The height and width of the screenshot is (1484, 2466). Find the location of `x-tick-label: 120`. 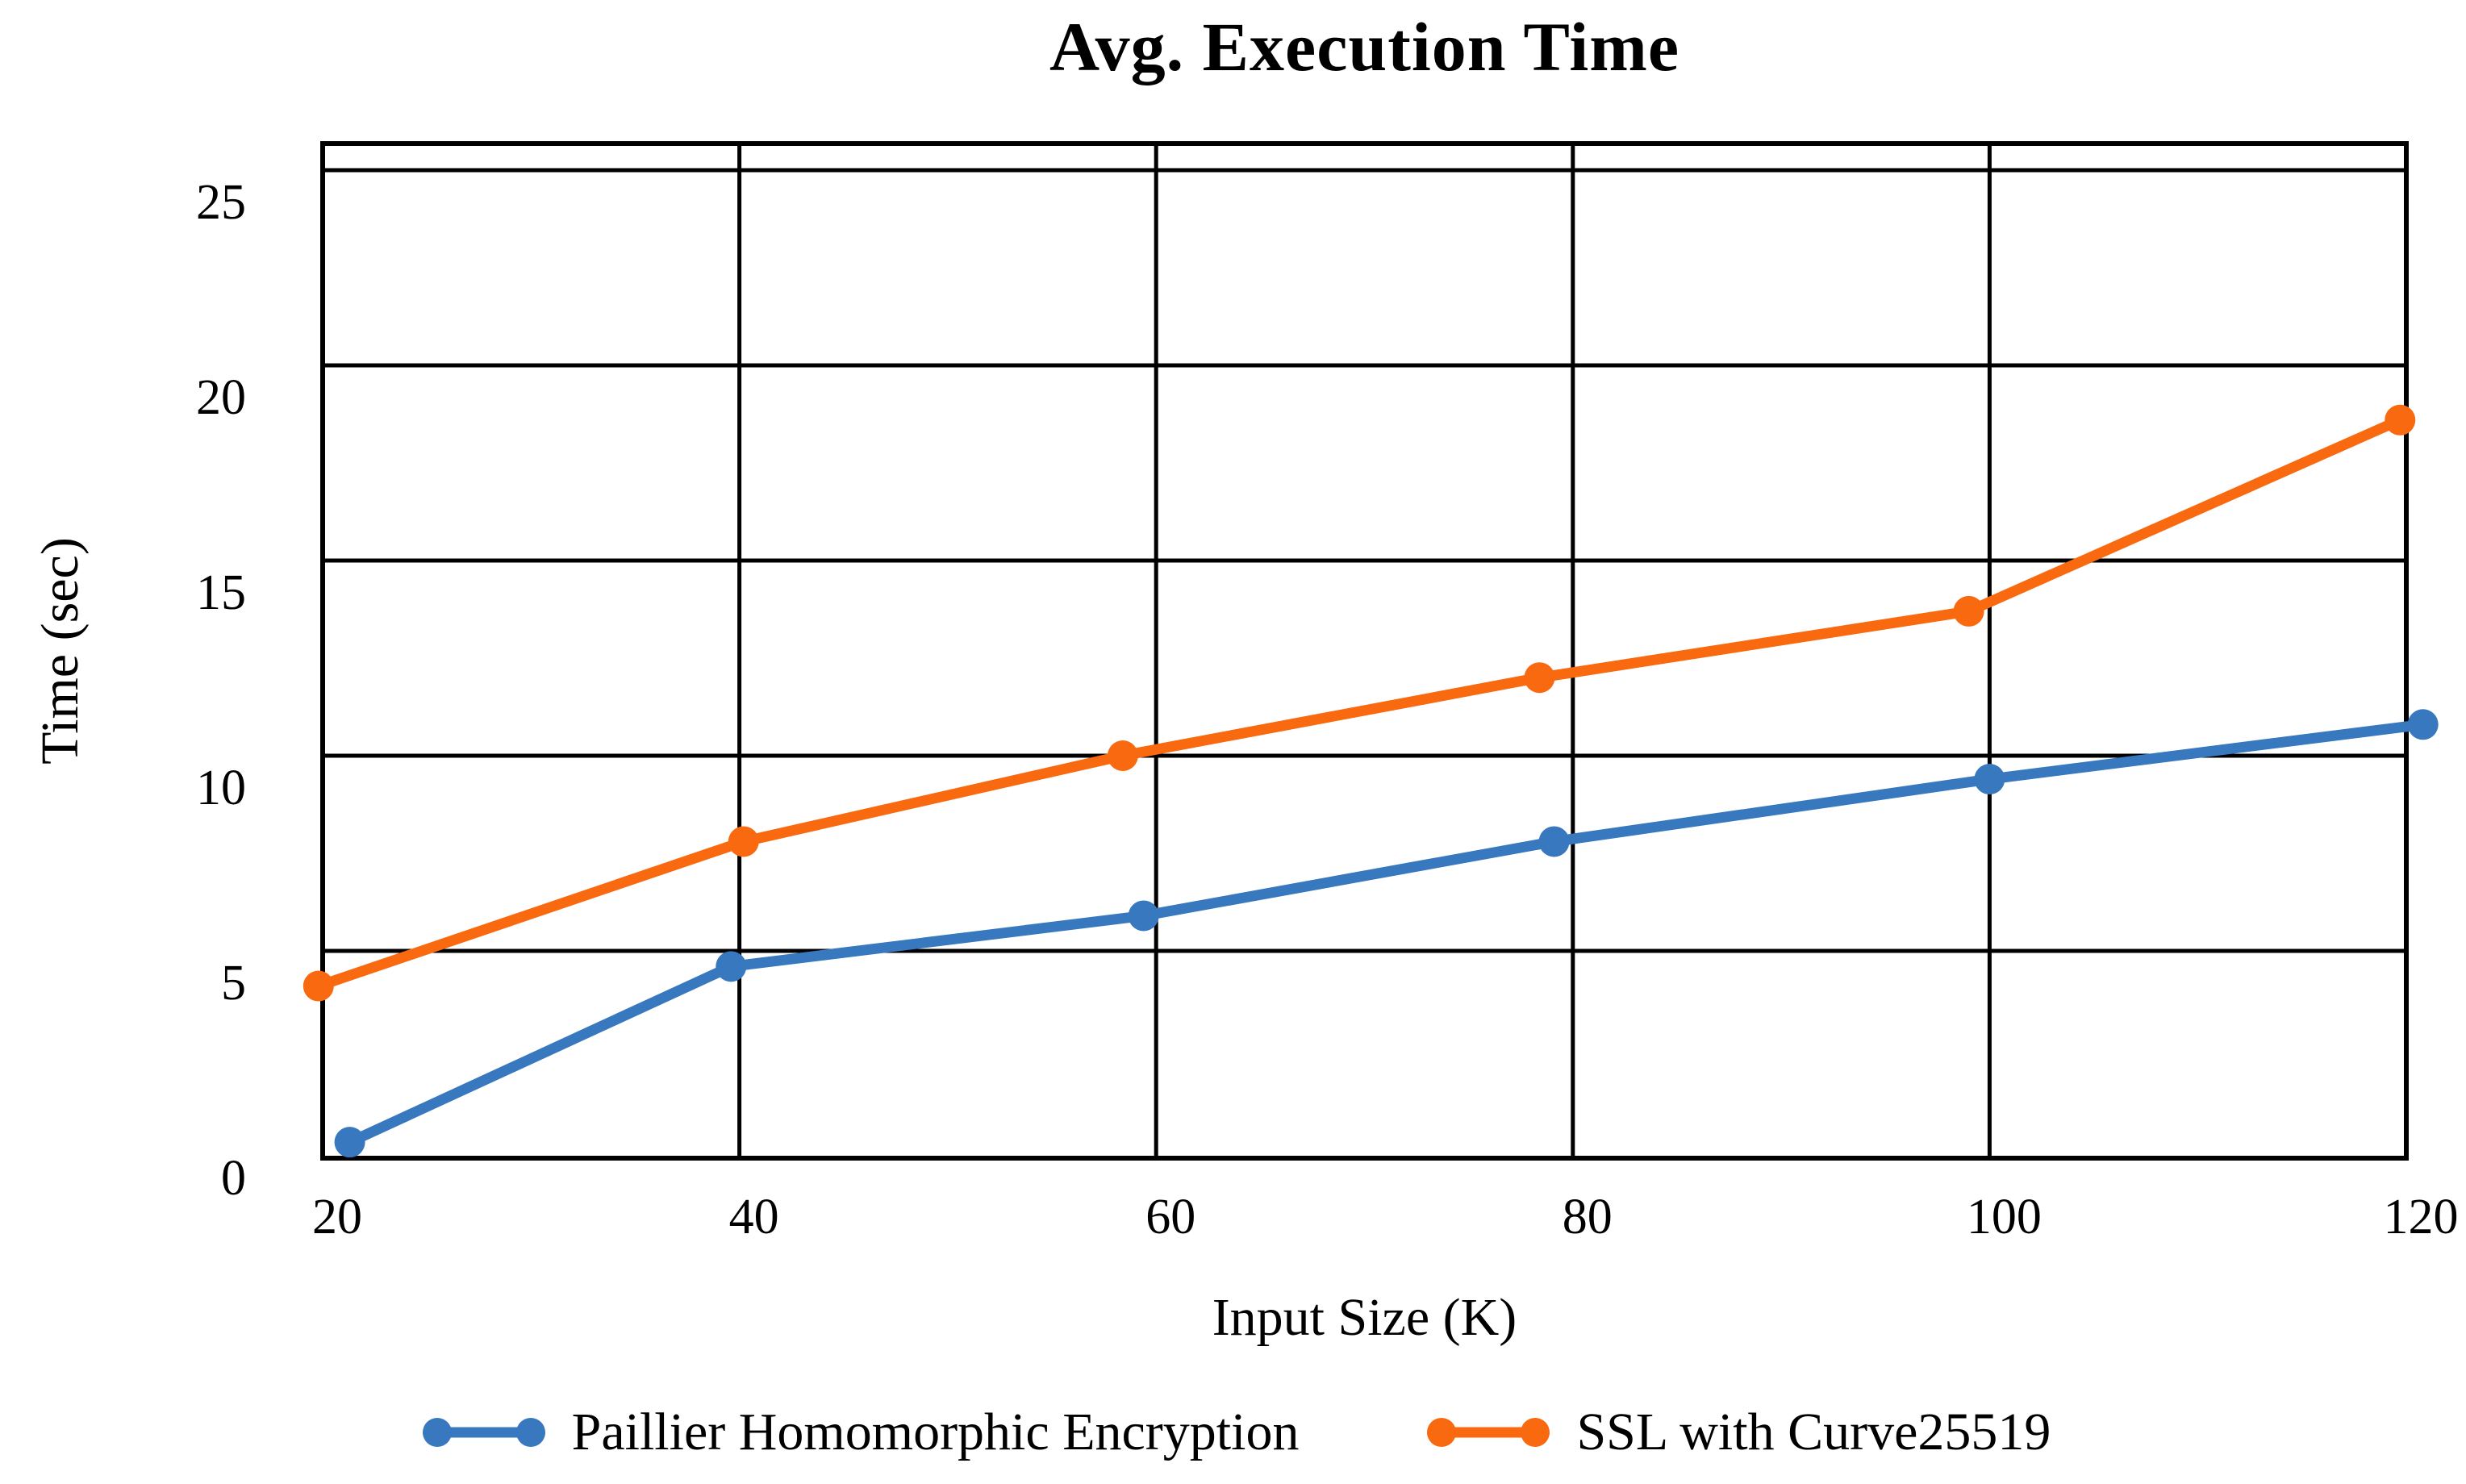

x-tick-label: 120 is located at coordinates (2421, 1217).